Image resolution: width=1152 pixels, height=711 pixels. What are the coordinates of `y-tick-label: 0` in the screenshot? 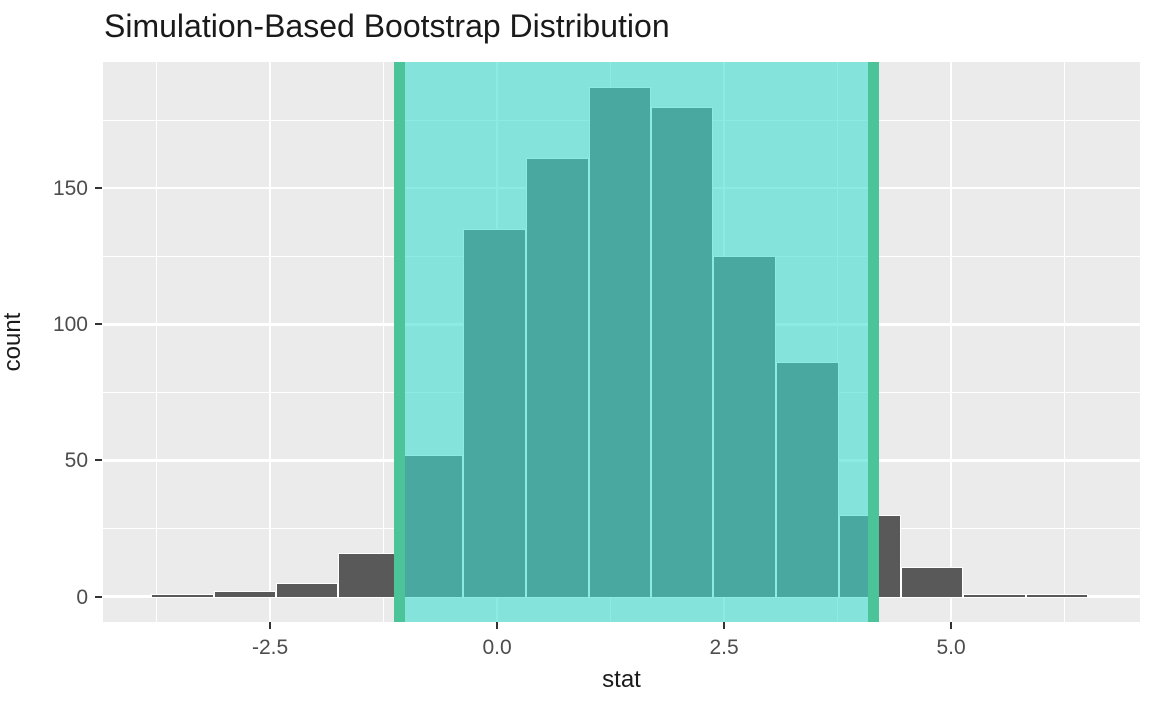 It's located at (82, 597).